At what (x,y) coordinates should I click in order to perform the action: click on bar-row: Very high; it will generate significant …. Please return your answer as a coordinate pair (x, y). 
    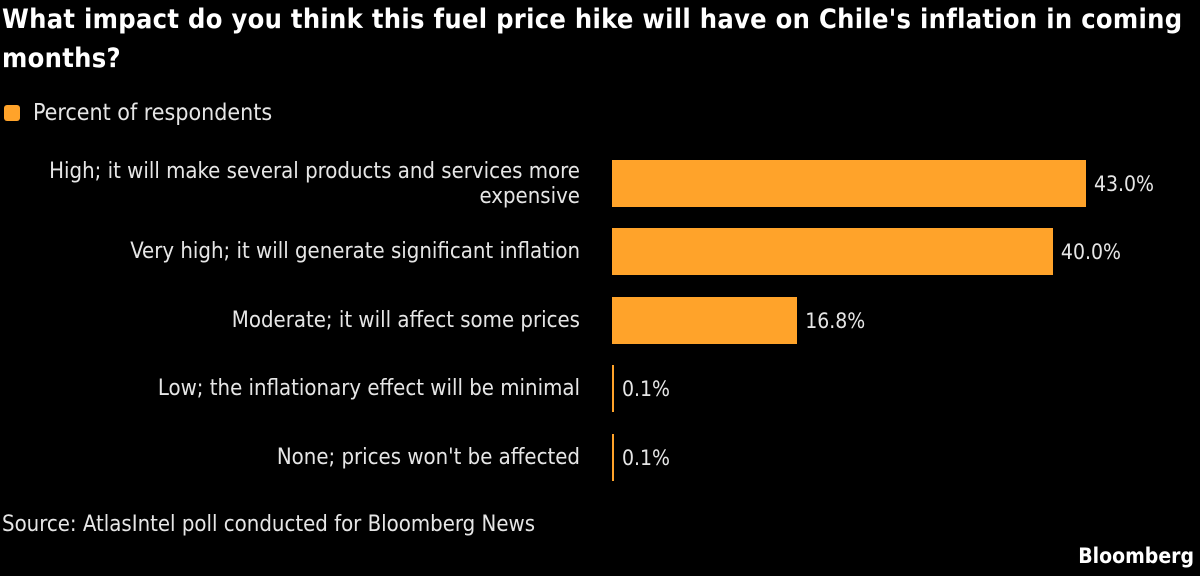
    Looking at the image, I should click on (600, 251).